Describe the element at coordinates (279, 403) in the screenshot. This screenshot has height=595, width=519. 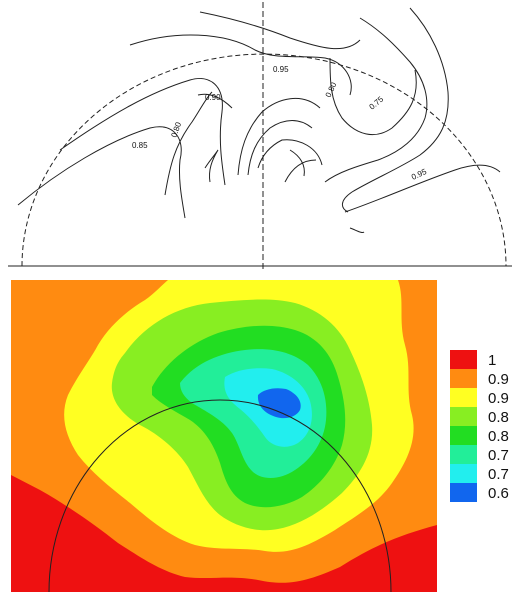
I see `contour-region` at that location.